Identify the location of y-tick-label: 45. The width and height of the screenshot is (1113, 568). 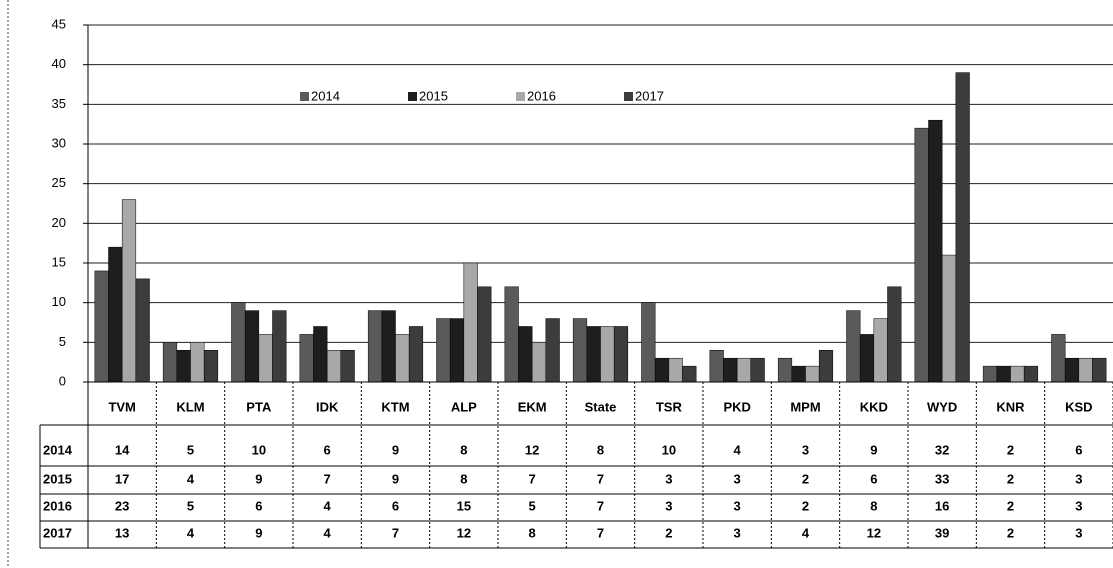
(59, 23).